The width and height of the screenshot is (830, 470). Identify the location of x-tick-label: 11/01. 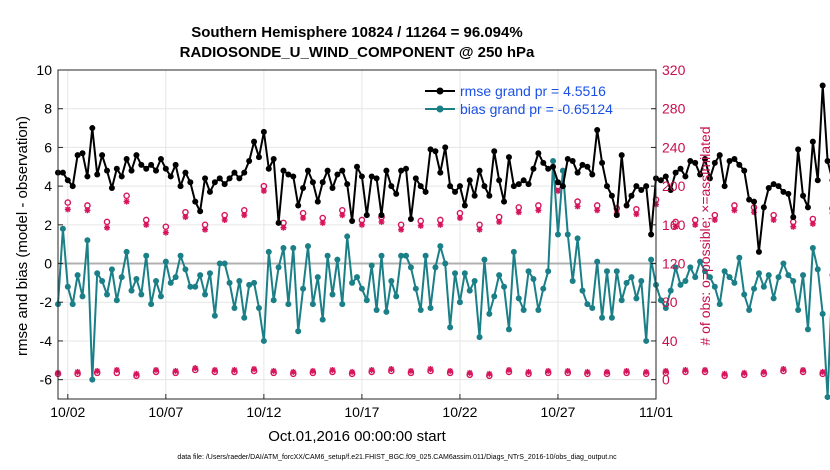
(656, 412).